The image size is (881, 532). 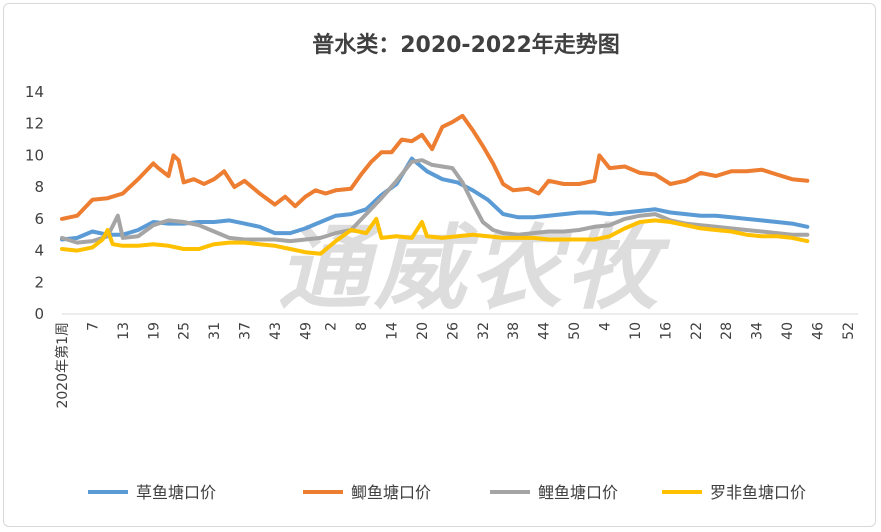 What do you see at coordinates (93, 326) in the screenshot?
I see `x-tick-label: 7` at bounding box center [93, 326].